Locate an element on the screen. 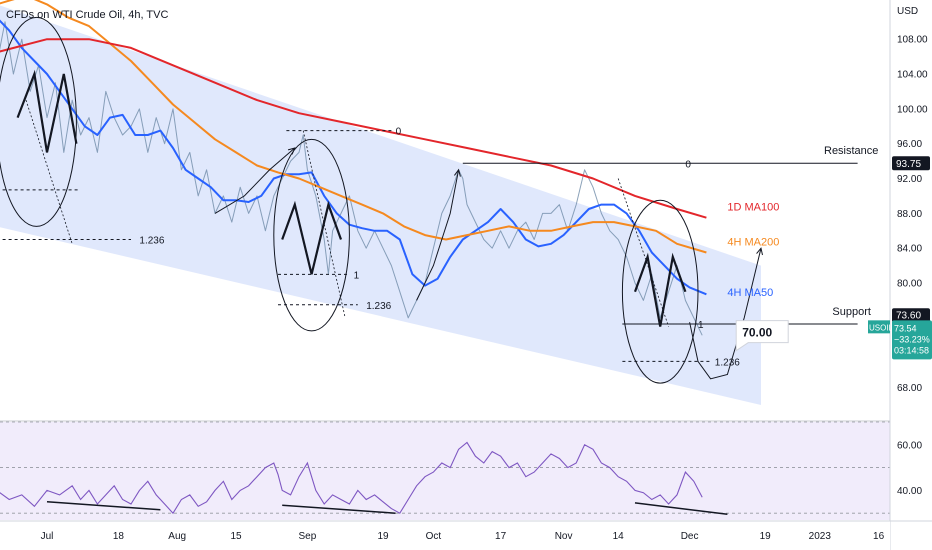  price-tick-label: 80.00 is located at coordinates (909, 284).